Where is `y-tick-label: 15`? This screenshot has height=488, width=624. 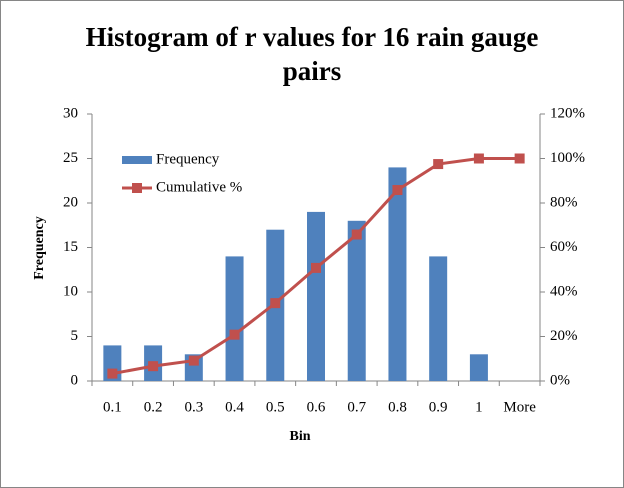 y-tick-label: 15 is located at coordinates (70, 247).